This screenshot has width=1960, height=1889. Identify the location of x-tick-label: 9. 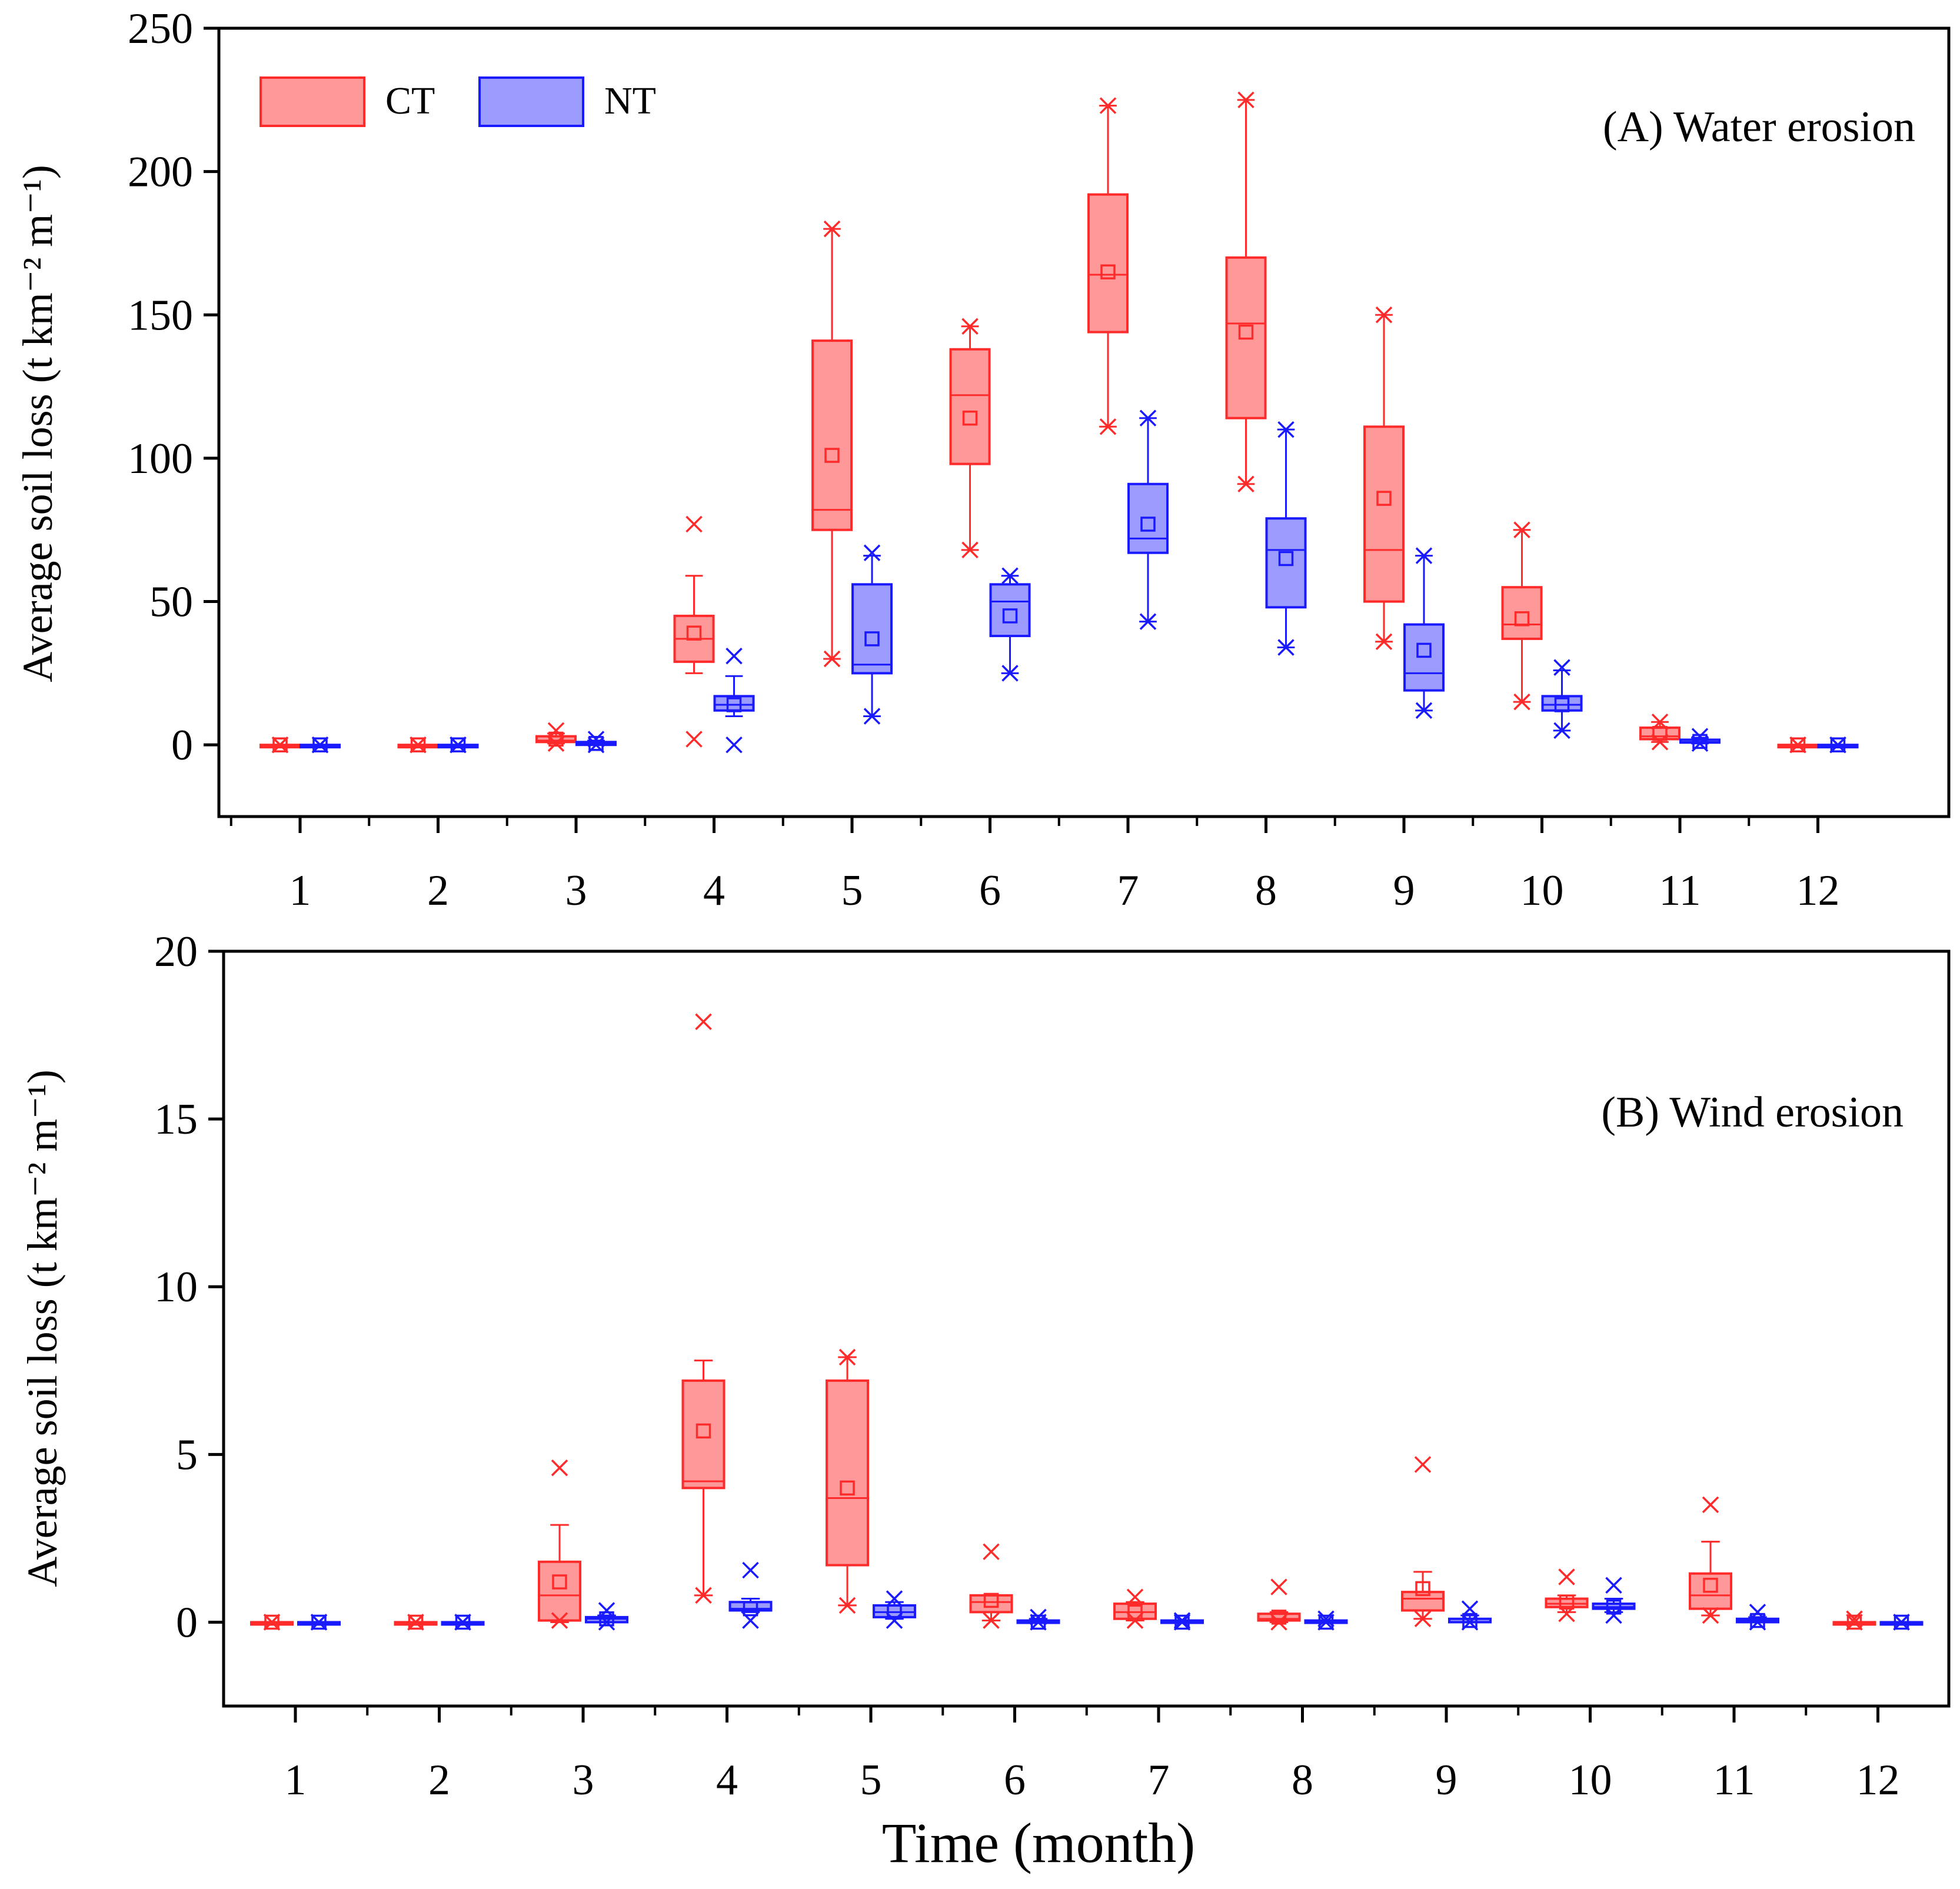
(1446, 1780).